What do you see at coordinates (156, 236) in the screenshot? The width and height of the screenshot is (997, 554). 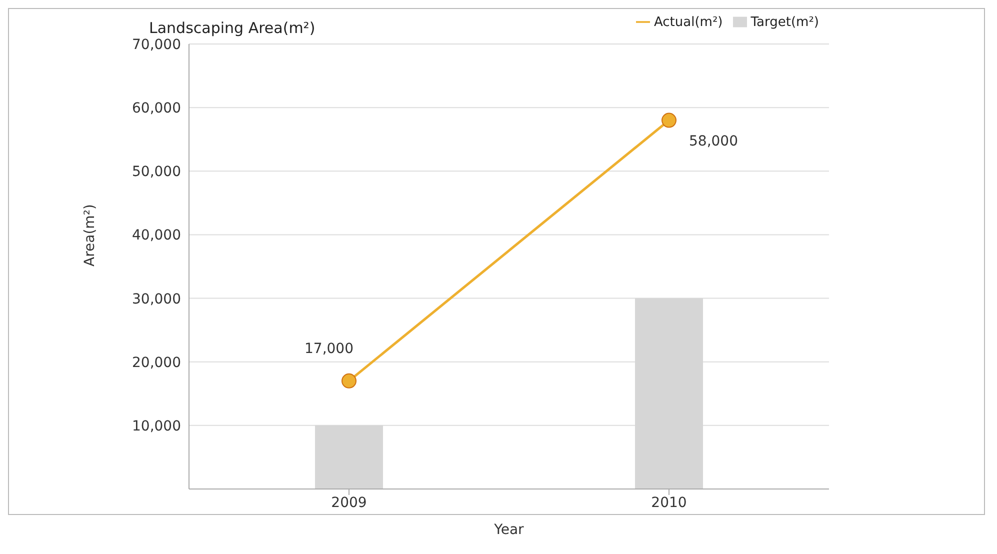 I see `y-tick-label: 40,000` at bounding box center [156, 236].